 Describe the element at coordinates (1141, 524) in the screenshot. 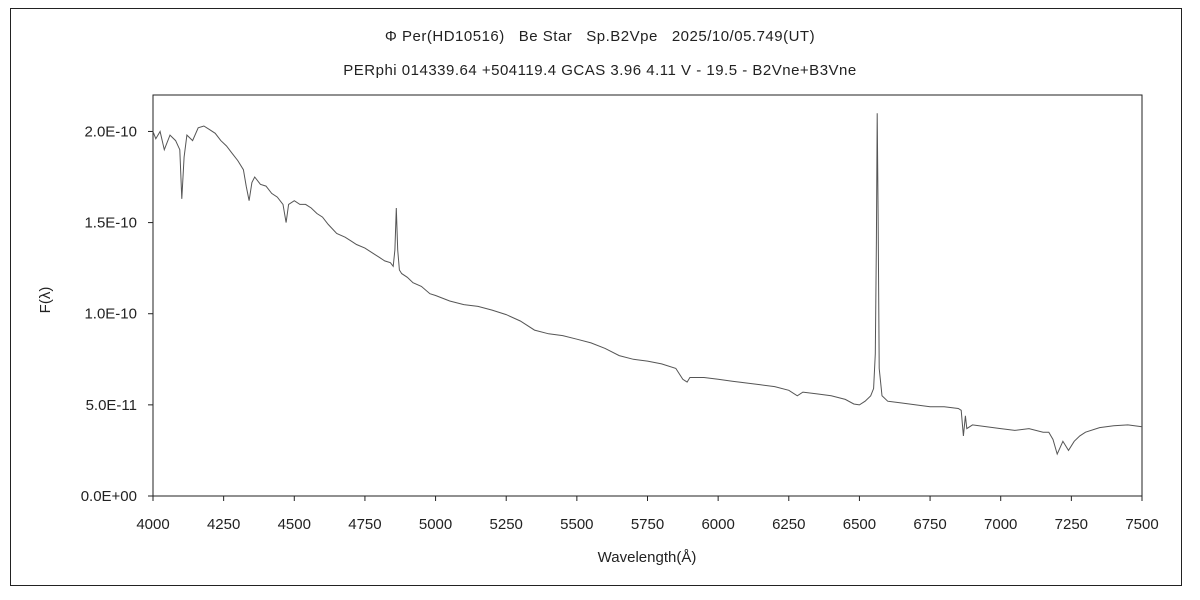

I see `x-tick-label: 7500` at that location.